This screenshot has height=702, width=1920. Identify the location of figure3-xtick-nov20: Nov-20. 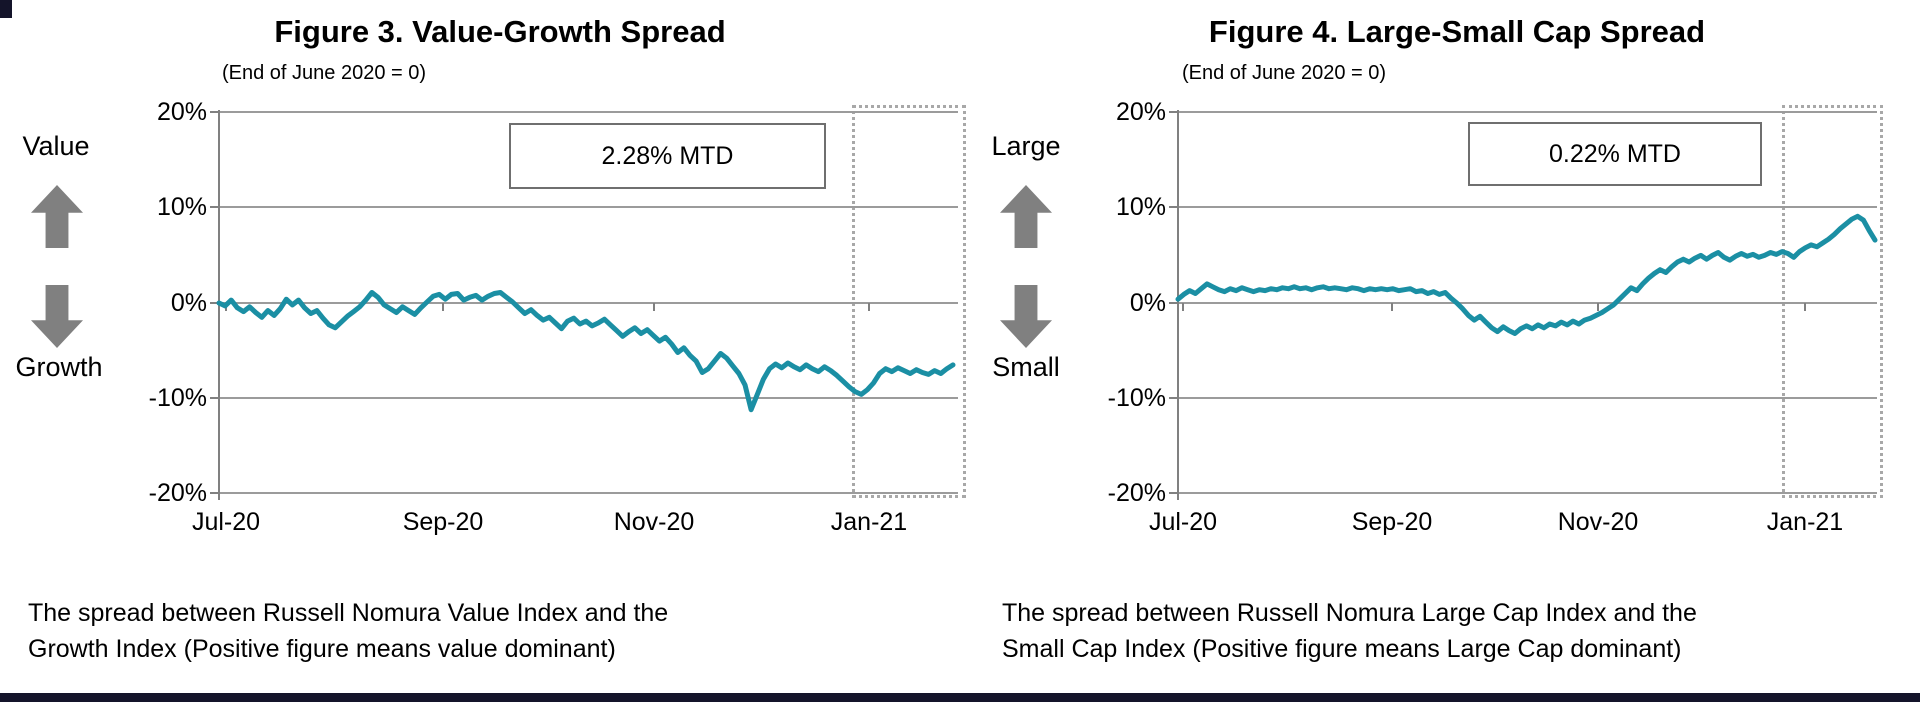
(654, 522).